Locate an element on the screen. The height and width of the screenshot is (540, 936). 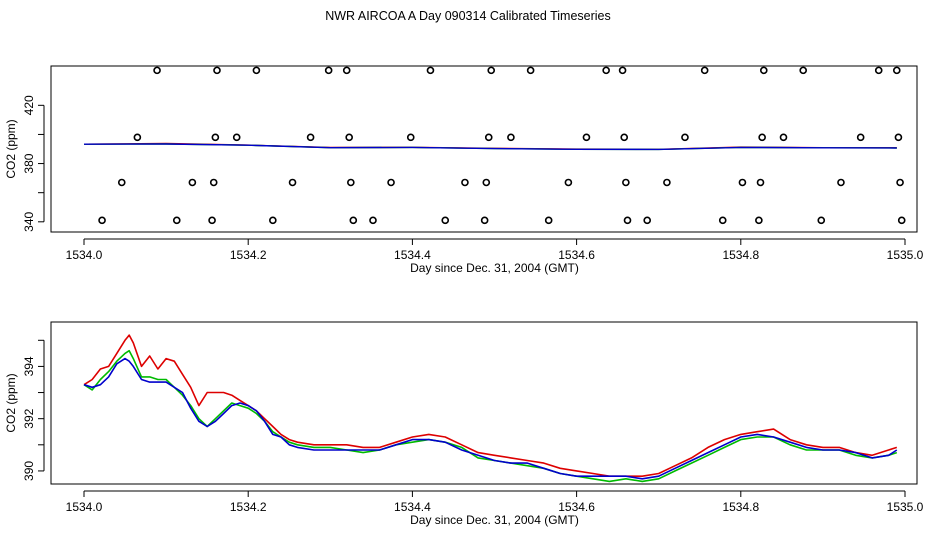
y-tick-label: 390 is located at coordinates (29, 471).